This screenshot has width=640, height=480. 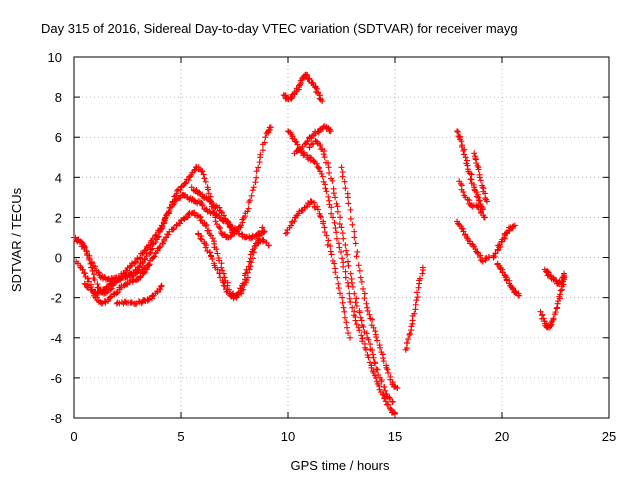 I want to click on y-tick-label: -4, so click(x=56, y=338).